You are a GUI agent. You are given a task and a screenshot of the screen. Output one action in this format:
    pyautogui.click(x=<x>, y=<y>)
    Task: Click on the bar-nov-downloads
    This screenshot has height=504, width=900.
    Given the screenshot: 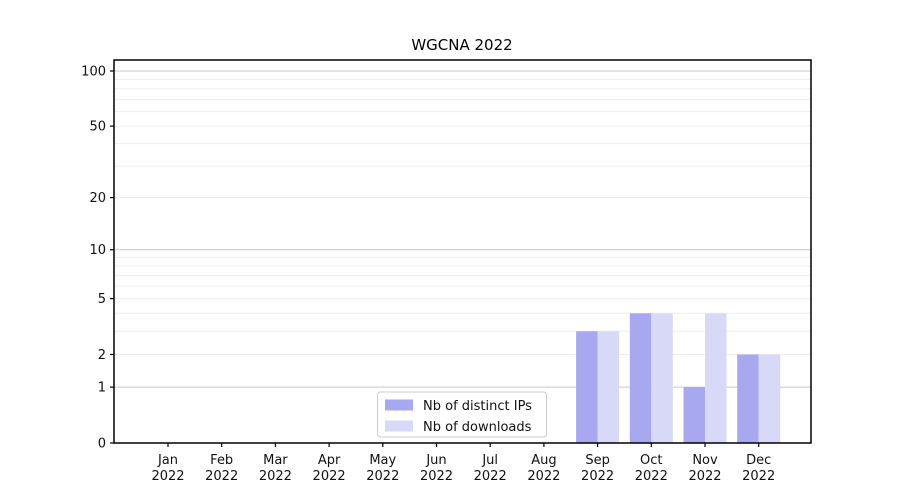 What is the action you would take?
    pyautogui.click(x=716, y=378)
    